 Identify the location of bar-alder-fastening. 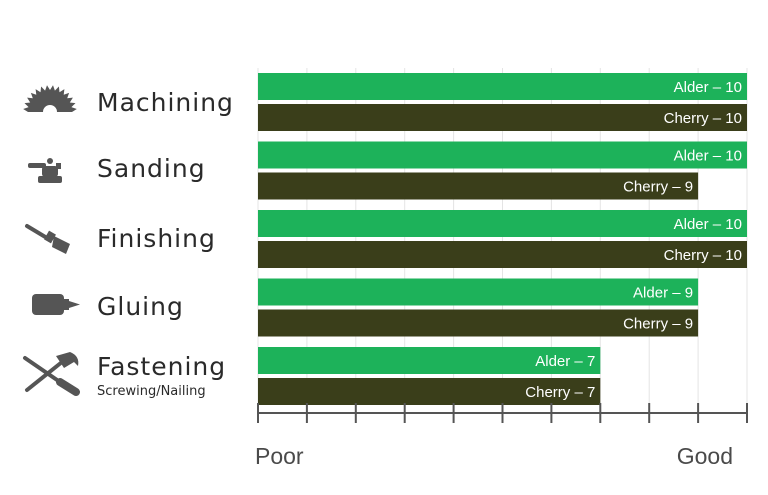
(429, 360).